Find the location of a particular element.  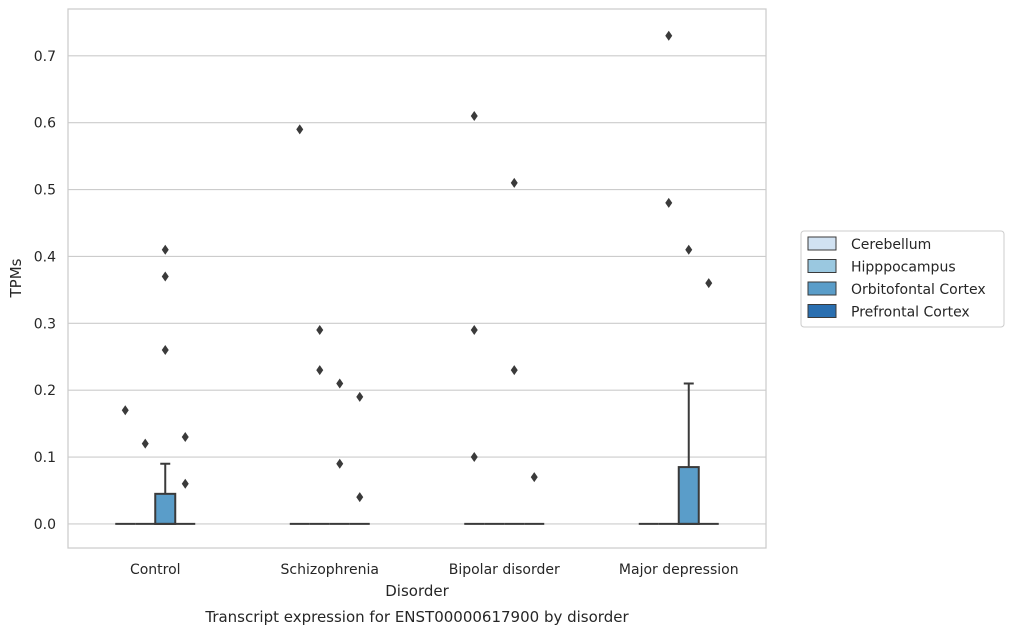

y-tick-label: 0.7 is located at coordinates (45, 57).